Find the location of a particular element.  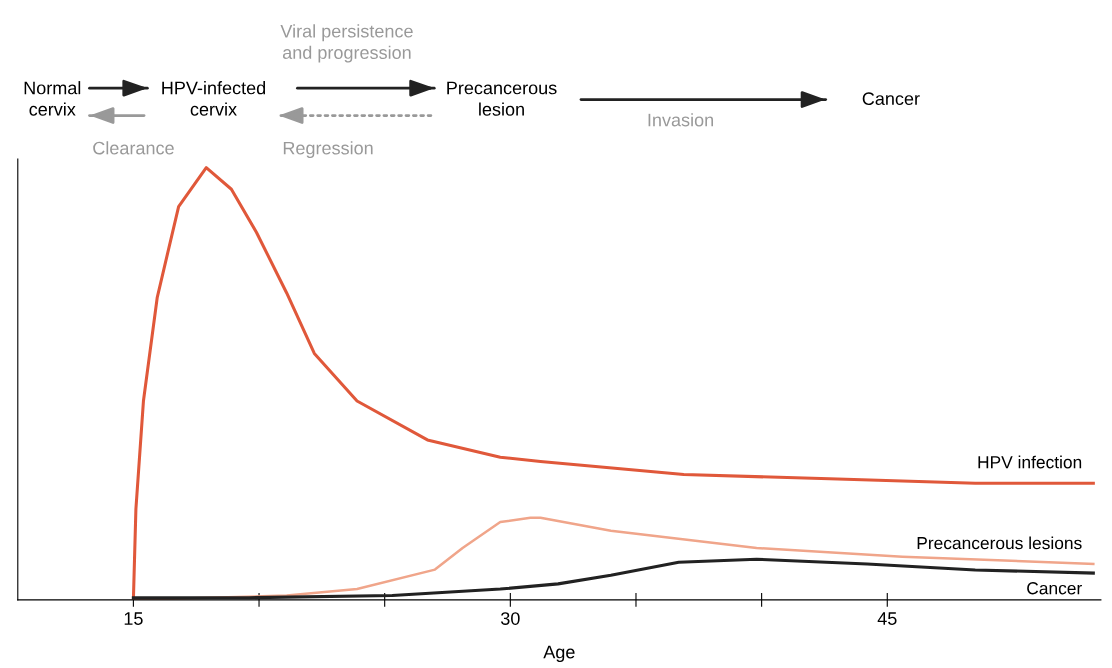

text: Precancerous lesion is located at coordinates (502, 98).